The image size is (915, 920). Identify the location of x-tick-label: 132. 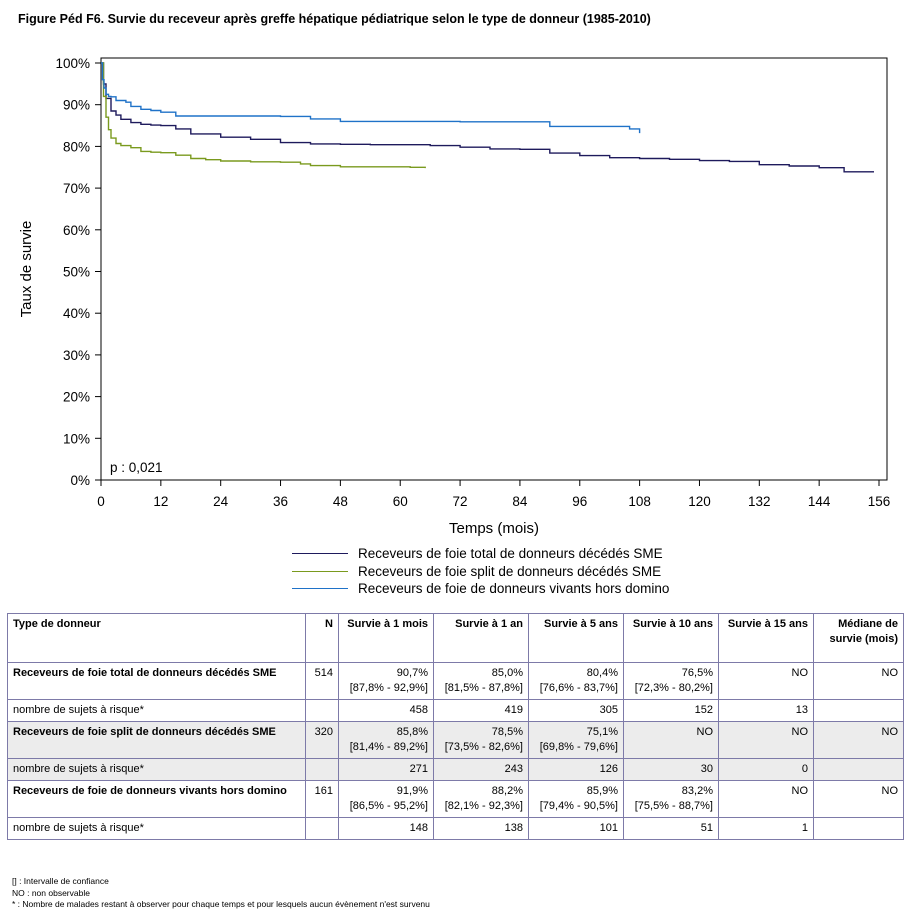
(759, 501).